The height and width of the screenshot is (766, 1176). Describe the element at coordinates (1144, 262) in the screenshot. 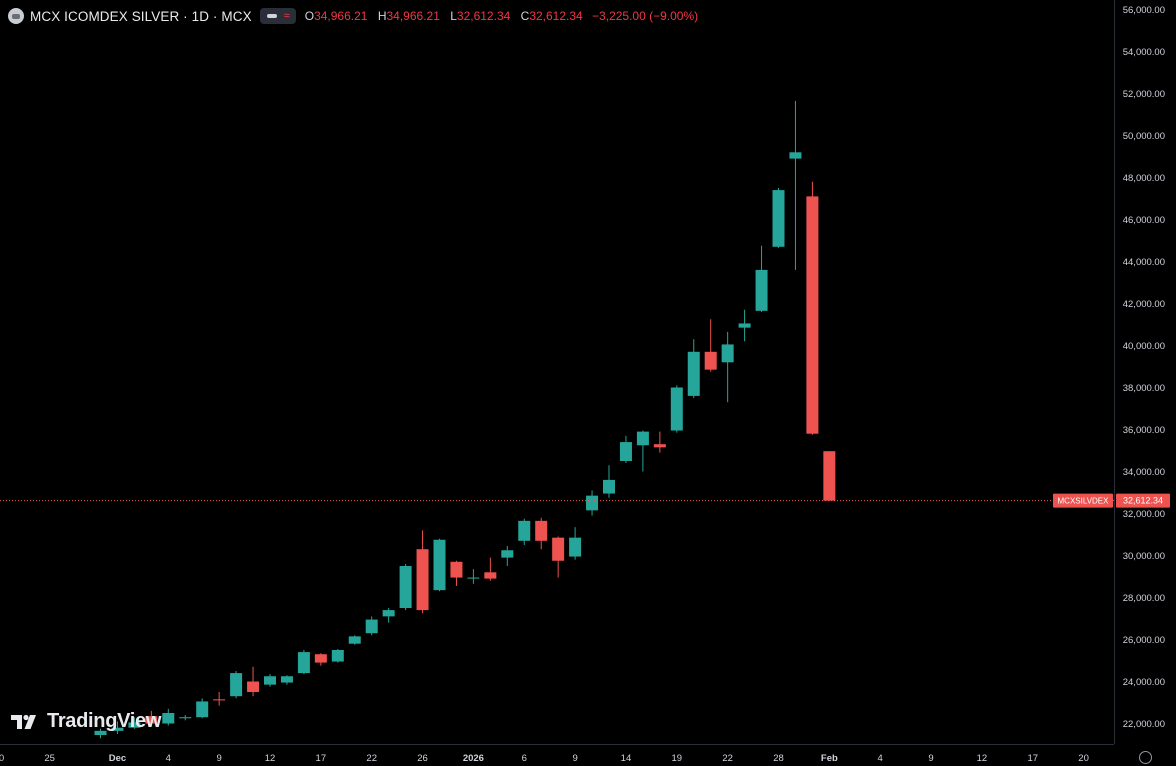

I see `y-tick-label: 44,000.00` at that location.